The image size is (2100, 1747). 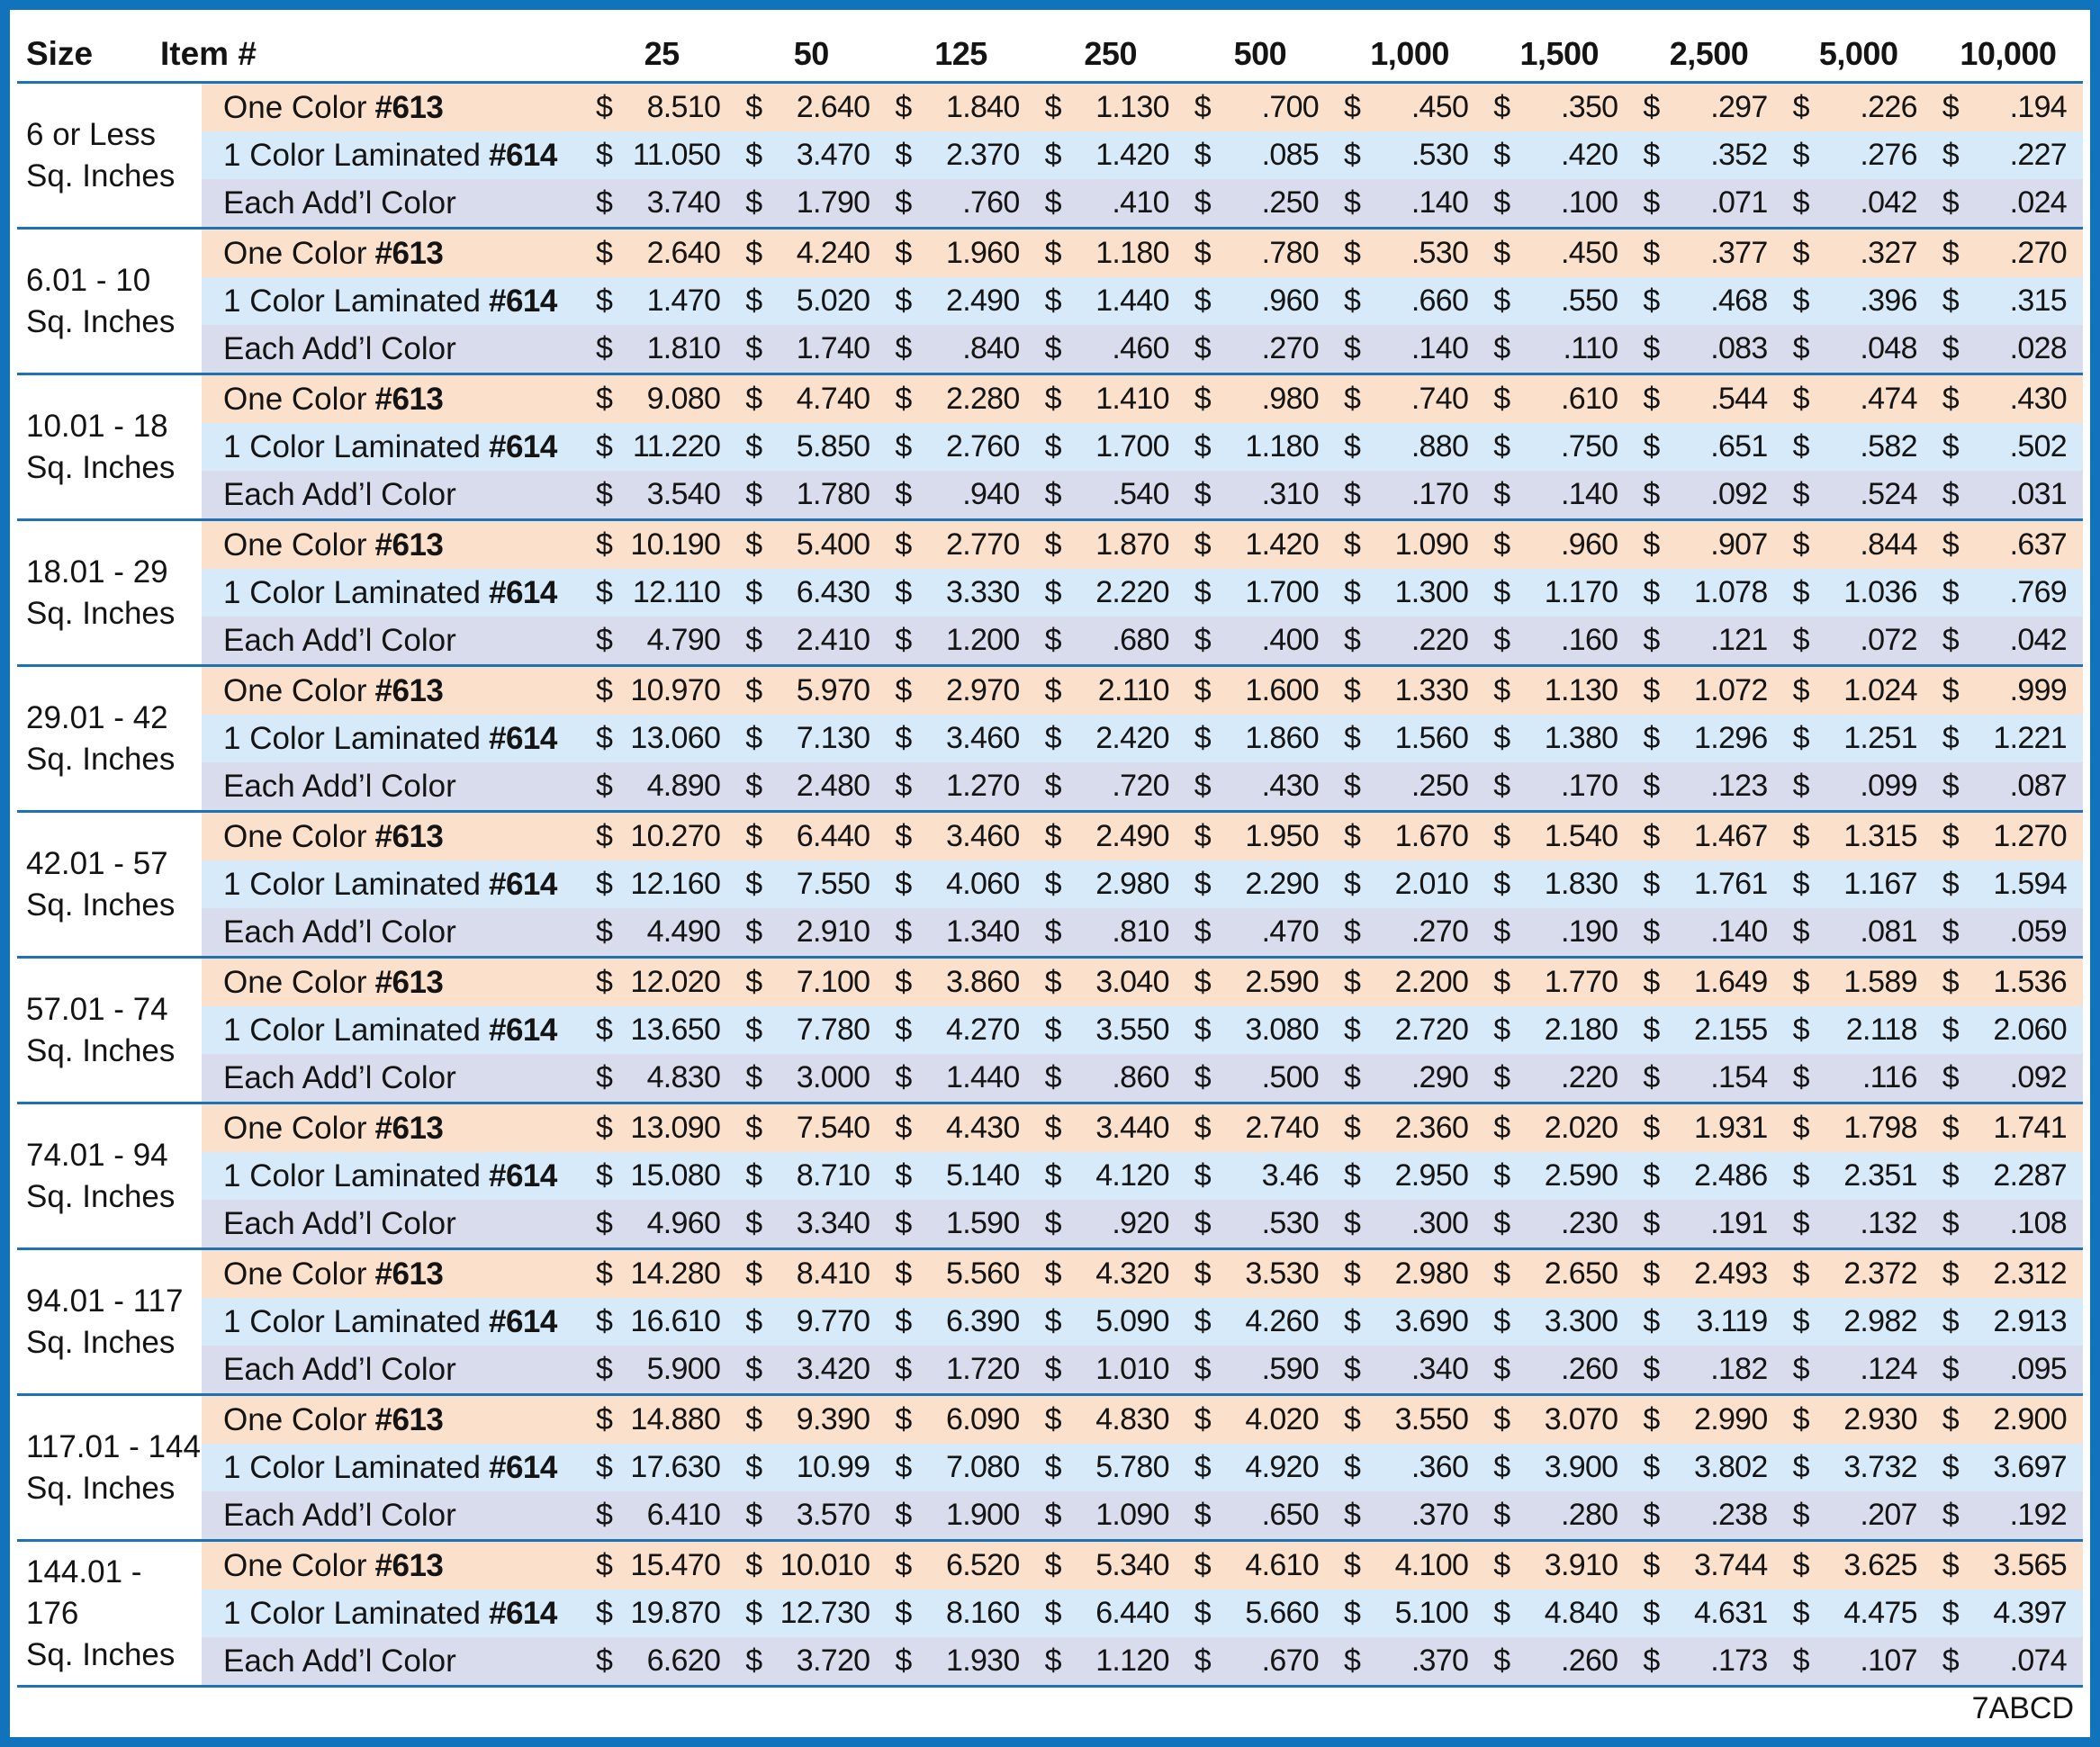 I want to click on price-cell: $ .270, so click(x=1409, y=932).